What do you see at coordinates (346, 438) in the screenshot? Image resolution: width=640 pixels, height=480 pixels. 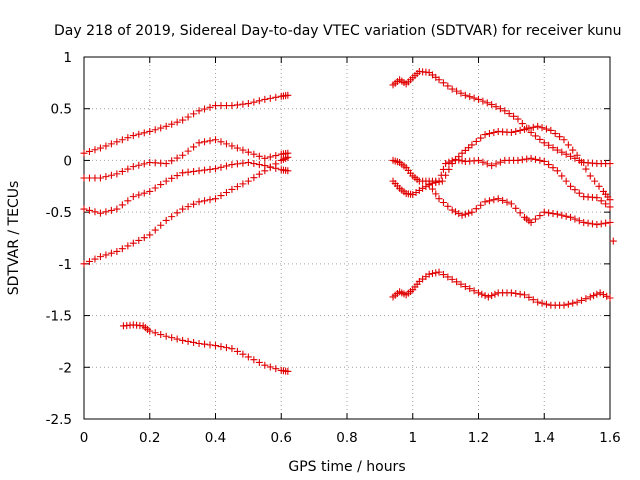 I see `x-tick-label: 0.8` at bounding box center [346, 438].